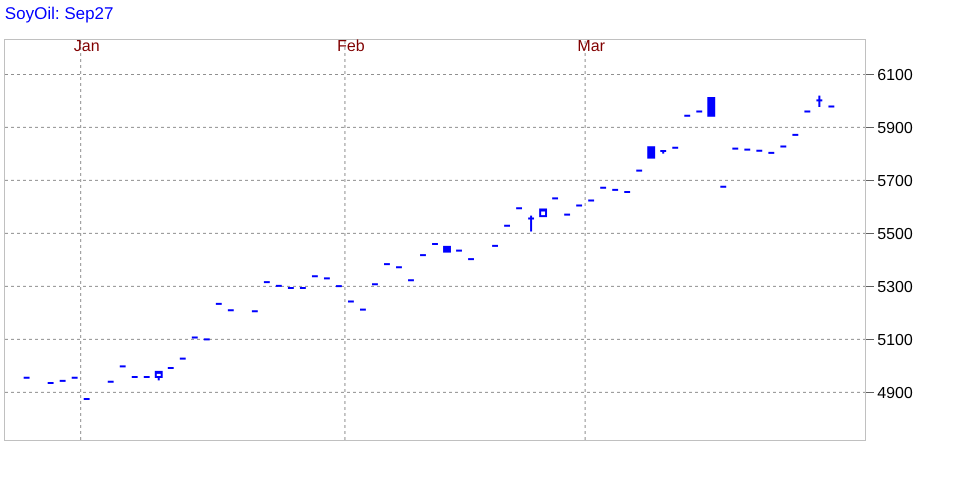  I want to click on chart-title: SoyOil: Sep27, so click(59, 14).